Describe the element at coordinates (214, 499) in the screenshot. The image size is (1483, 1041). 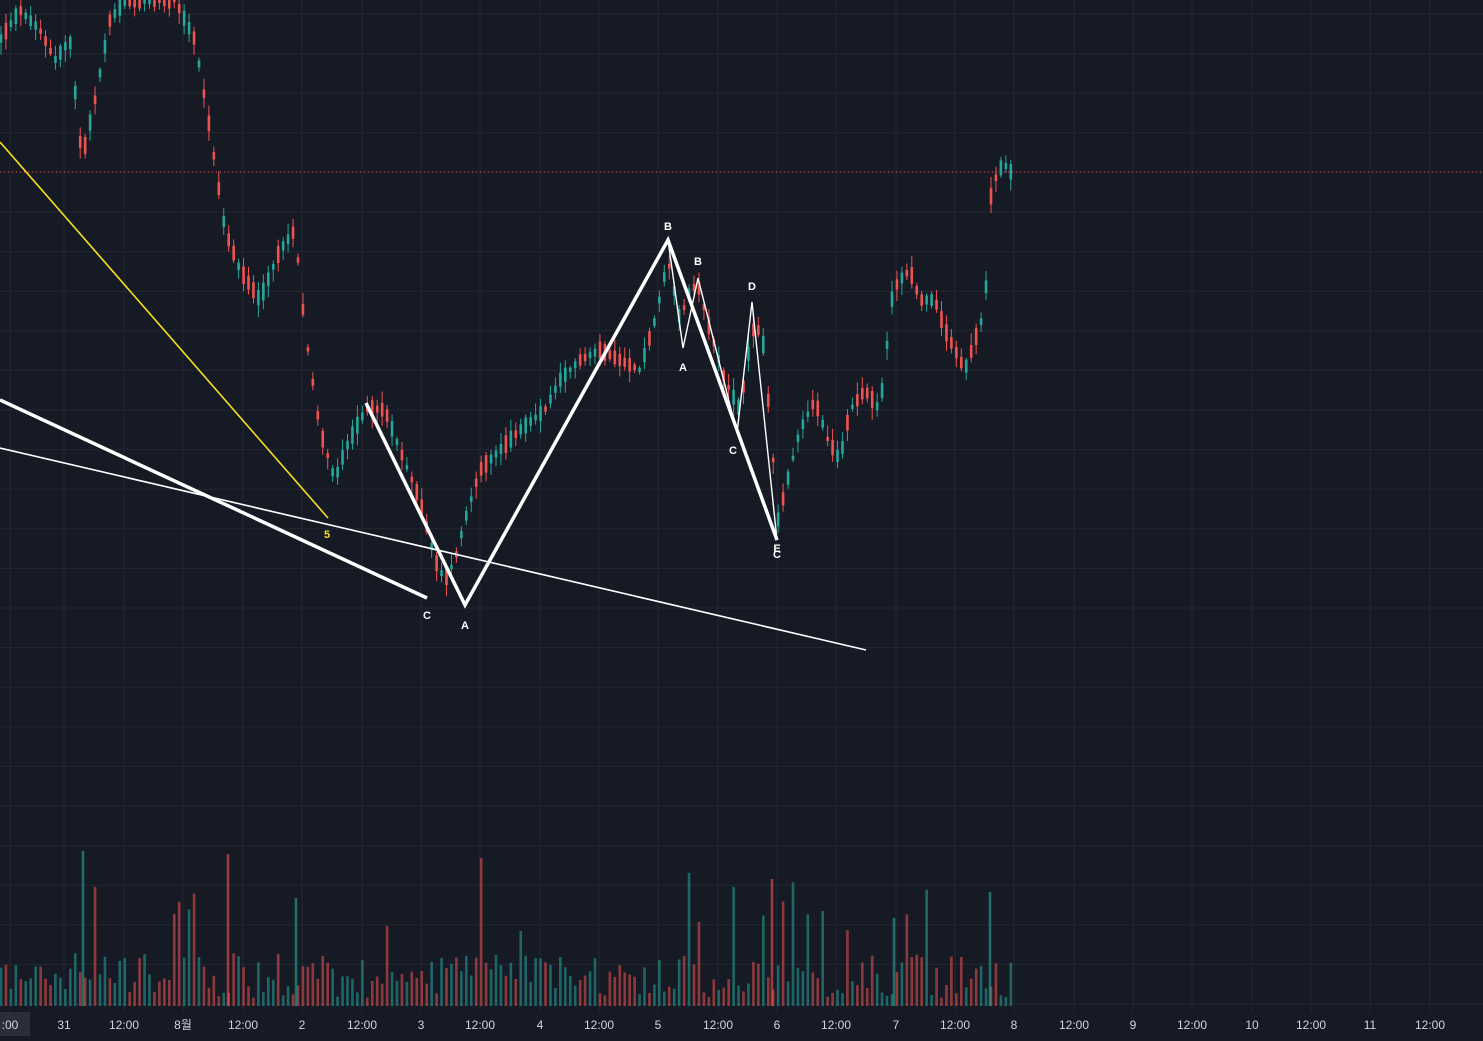
I see `trend-line-thick` at that location.